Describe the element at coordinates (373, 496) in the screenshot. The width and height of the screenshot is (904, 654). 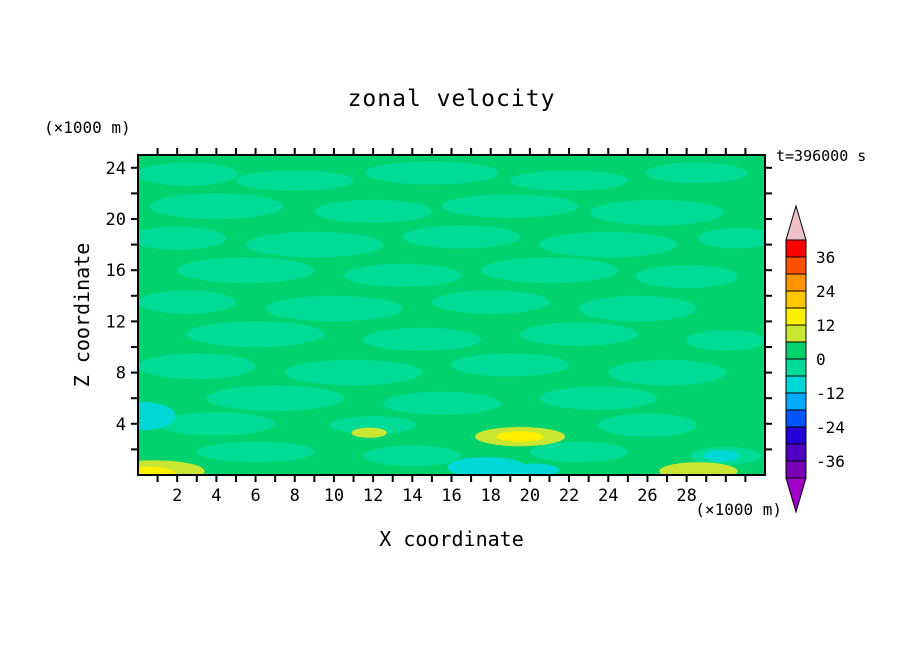
I see `x-tick-label: 12` at that location.